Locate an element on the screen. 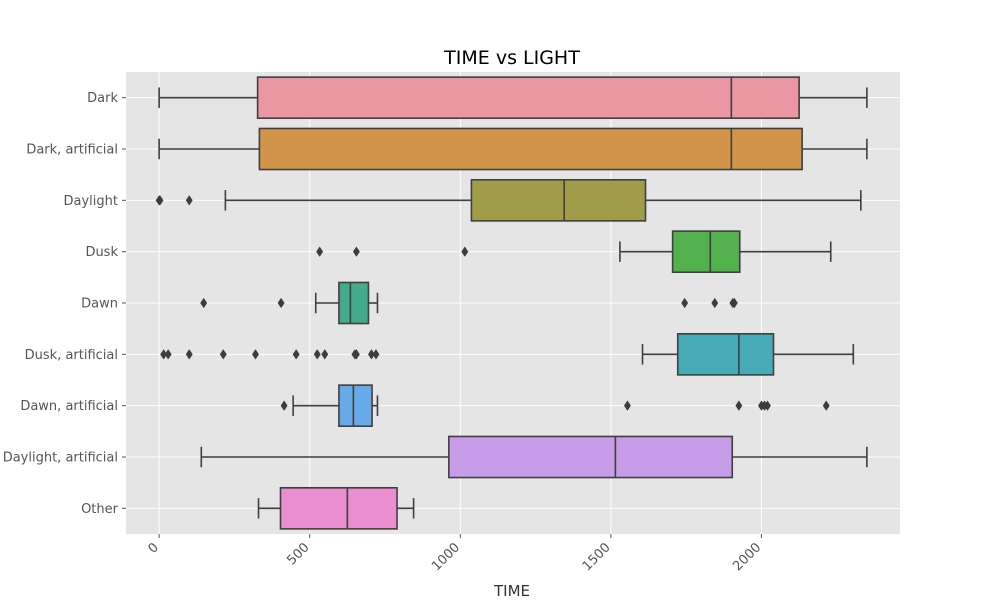 This screenshot has height=600, width=1000. x-tick-label: 0 is located at coordinates (153, 548).